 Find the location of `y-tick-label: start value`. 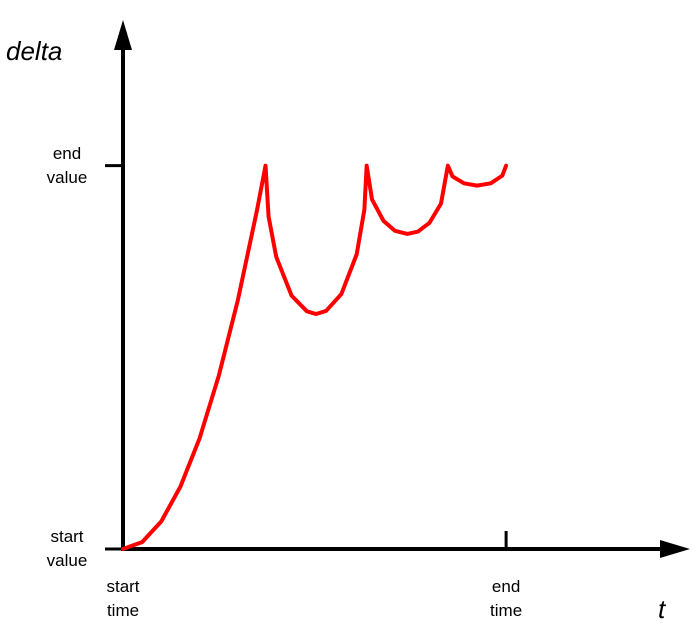

y-tick-label: start value is located at coordinates (67, 548).